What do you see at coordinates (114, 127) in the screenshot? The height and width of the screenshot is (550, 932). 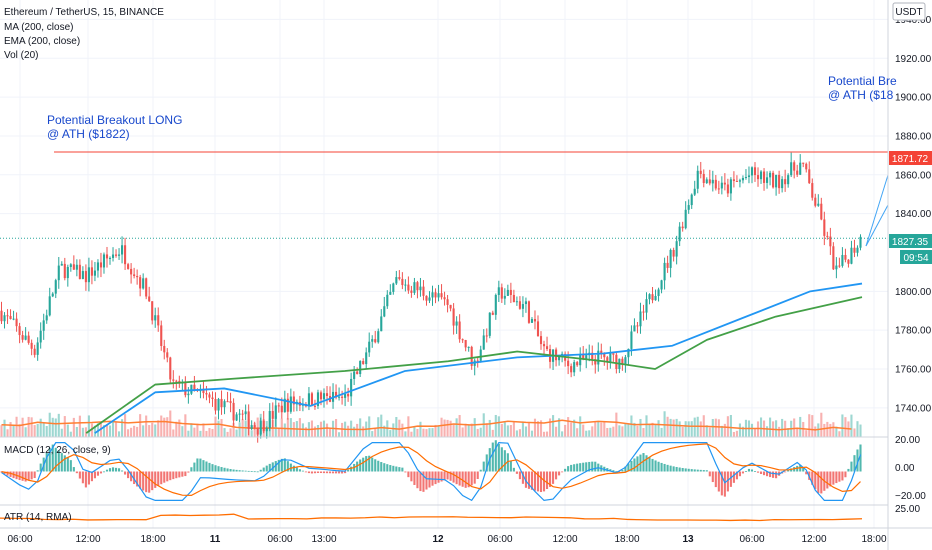 I see `annotation-breakout-left: Potential Breakout LONG @ ATH ($1822)` at bounding box center [114, 127].